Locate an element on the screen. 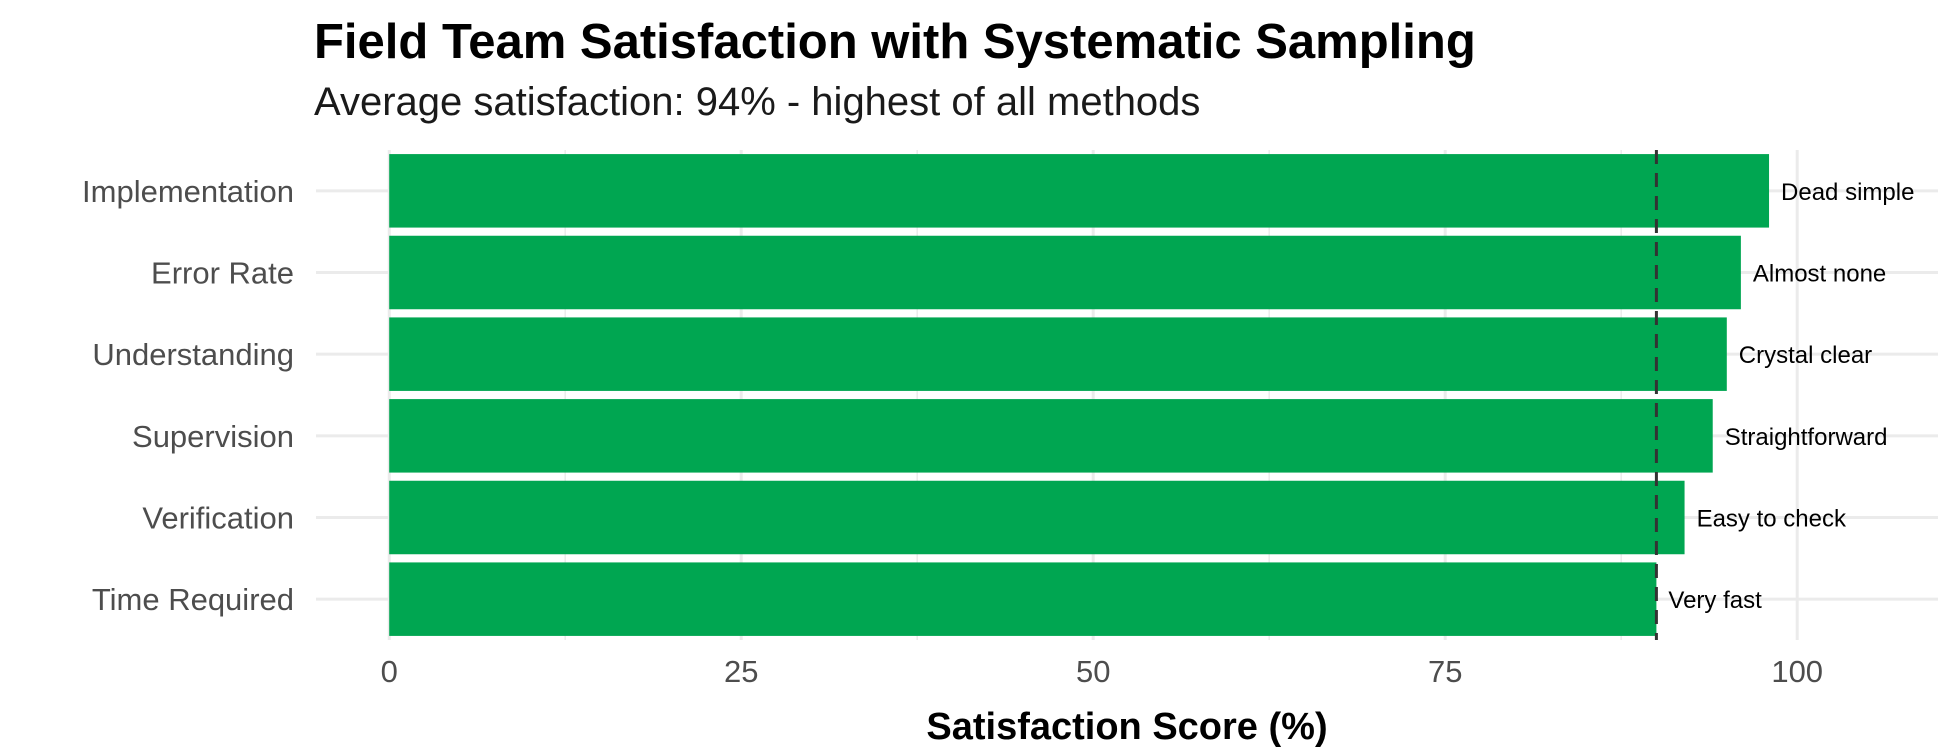  category-label: Understanding is located at coordinates (193, 354).